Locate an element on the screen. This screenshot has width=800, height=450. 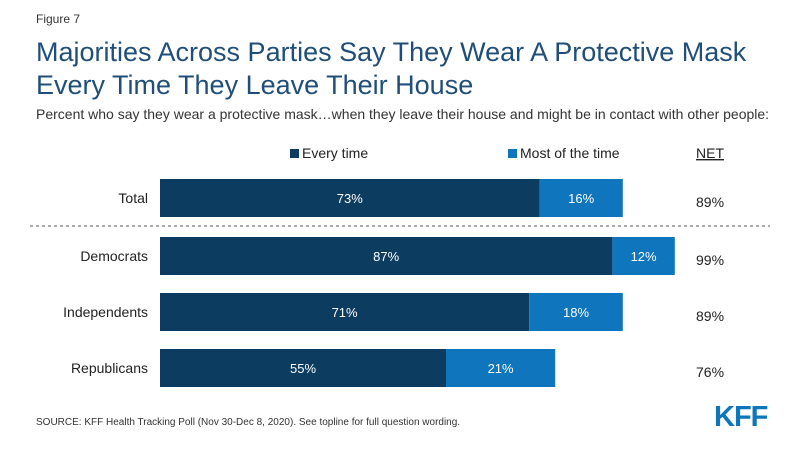
kff-logo: KFF is located at coordinates (741, 417).